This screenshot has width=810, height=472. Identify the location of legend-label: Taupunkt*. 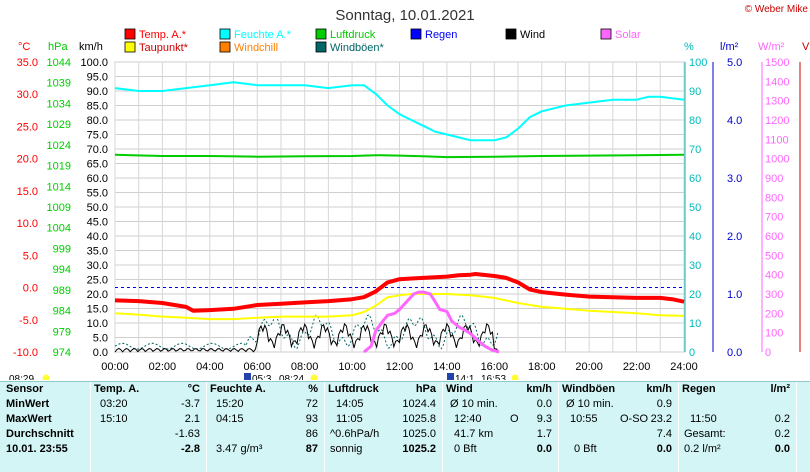
(164, 48).